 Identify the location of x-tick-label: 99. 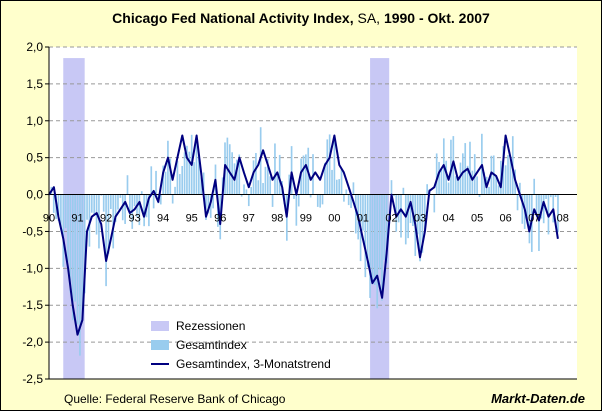
(306, 219).